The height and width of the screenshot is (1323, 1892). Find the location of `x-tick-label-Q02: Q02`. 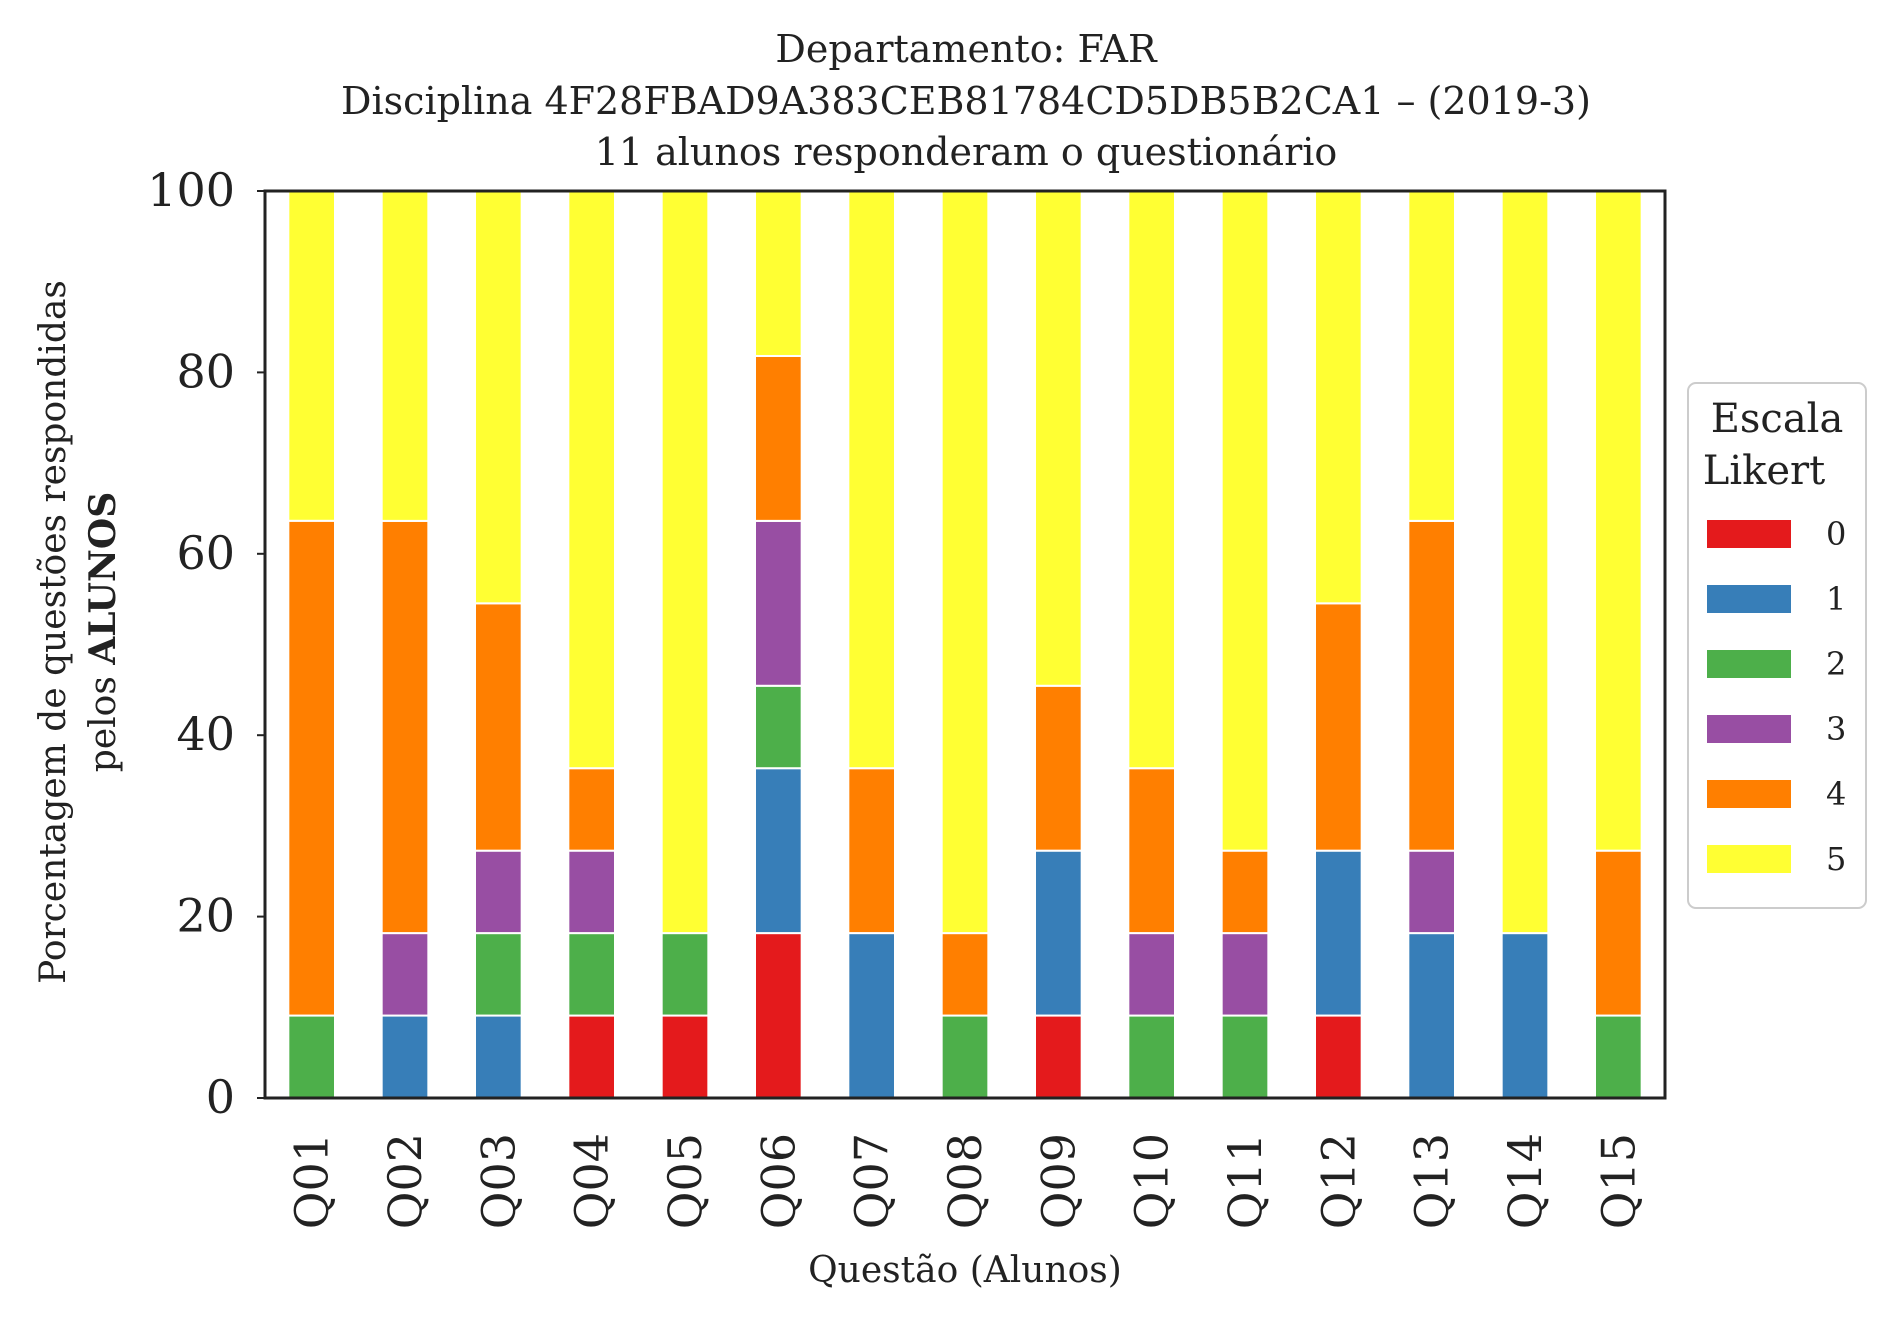

x-tick-label-Q02: Q02 is located at coordinates (405, 1181).